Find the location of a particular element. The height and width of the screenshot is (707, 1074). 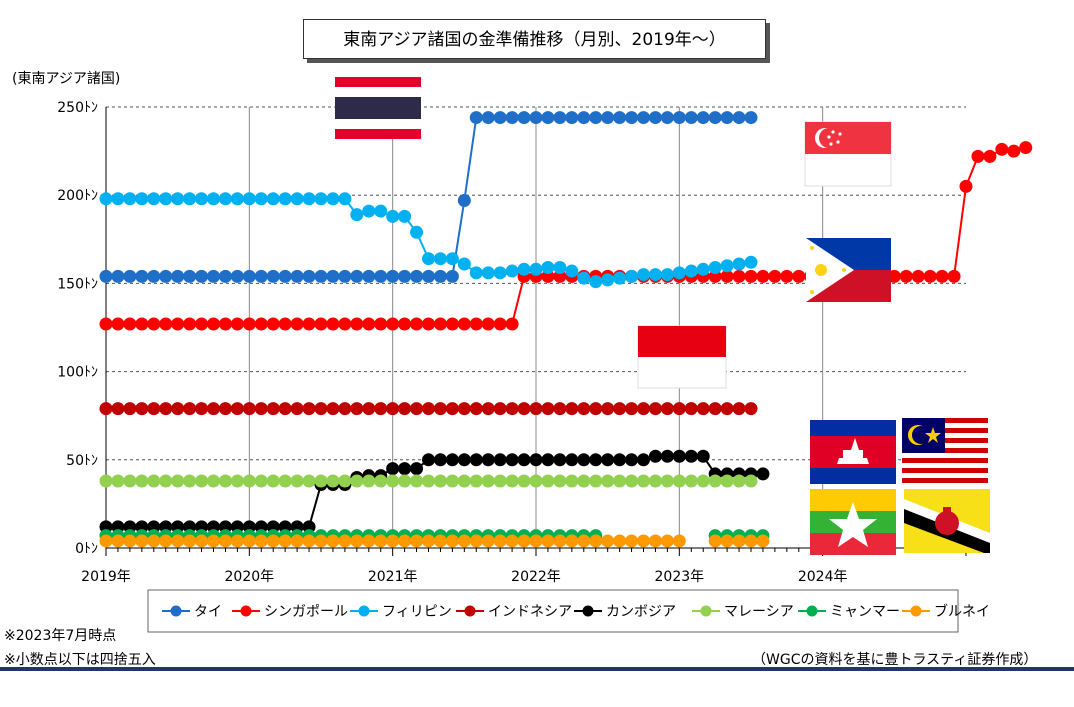

legend-label: インドネシア is located at coordinates (530, 612).